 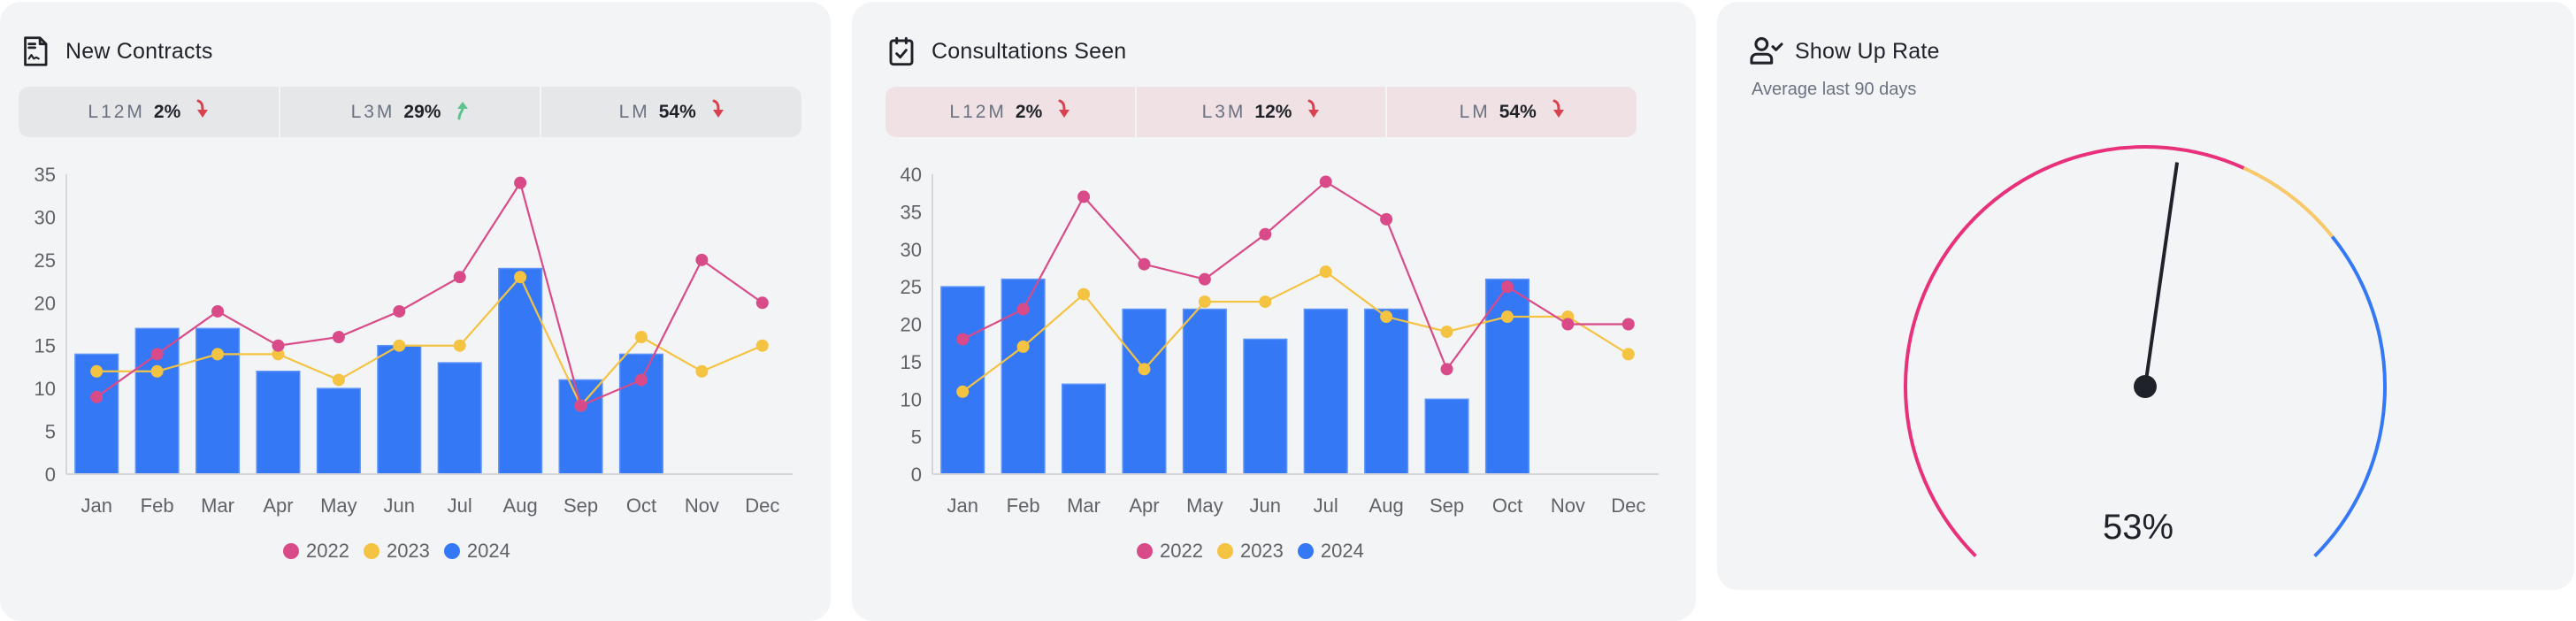 What do you see at coordinates (1867, 51) in the screenshot?
I see `card-title: Show Up Rate` at bounding box center [1867, 51].